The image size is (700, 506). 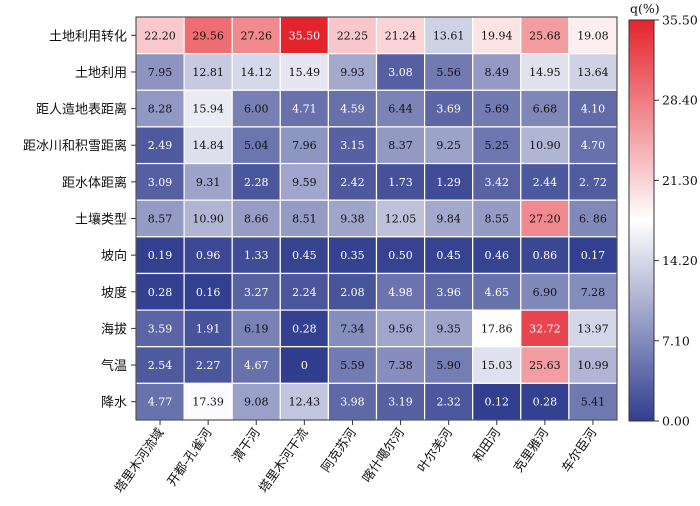 I want to click on column-label: 塔里木河干流, so click(x=283, y=460).